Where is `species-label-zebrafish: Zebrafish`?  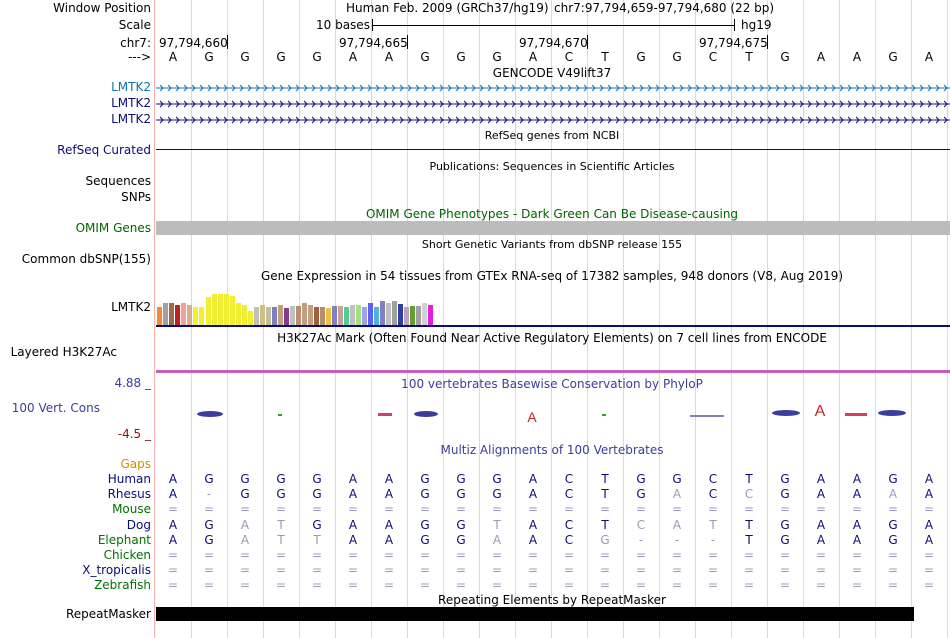
species-label-zebrafish: Zebrafish is located at coordinates (122, 585).